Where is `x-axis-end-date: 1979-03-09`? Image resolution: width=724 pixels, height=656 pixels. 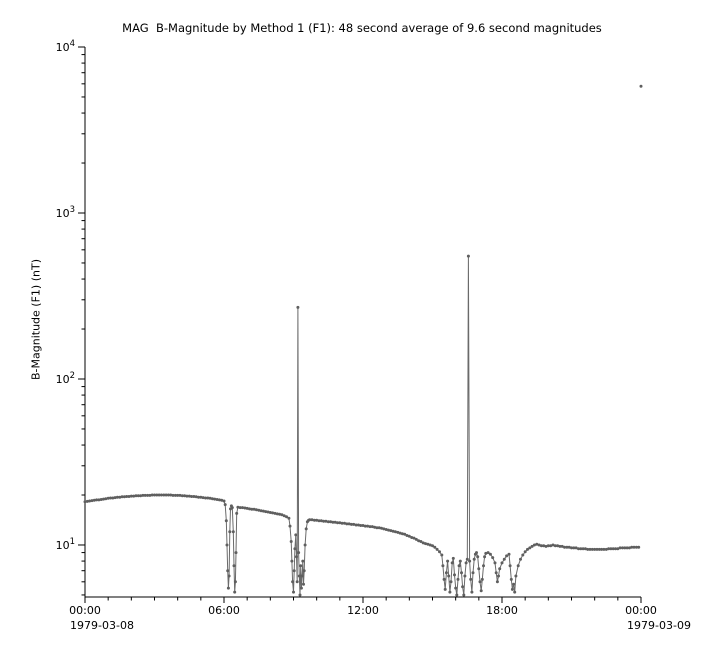 x-axis-end-date: 1979-03-09 is located at coordinates (659, 625).